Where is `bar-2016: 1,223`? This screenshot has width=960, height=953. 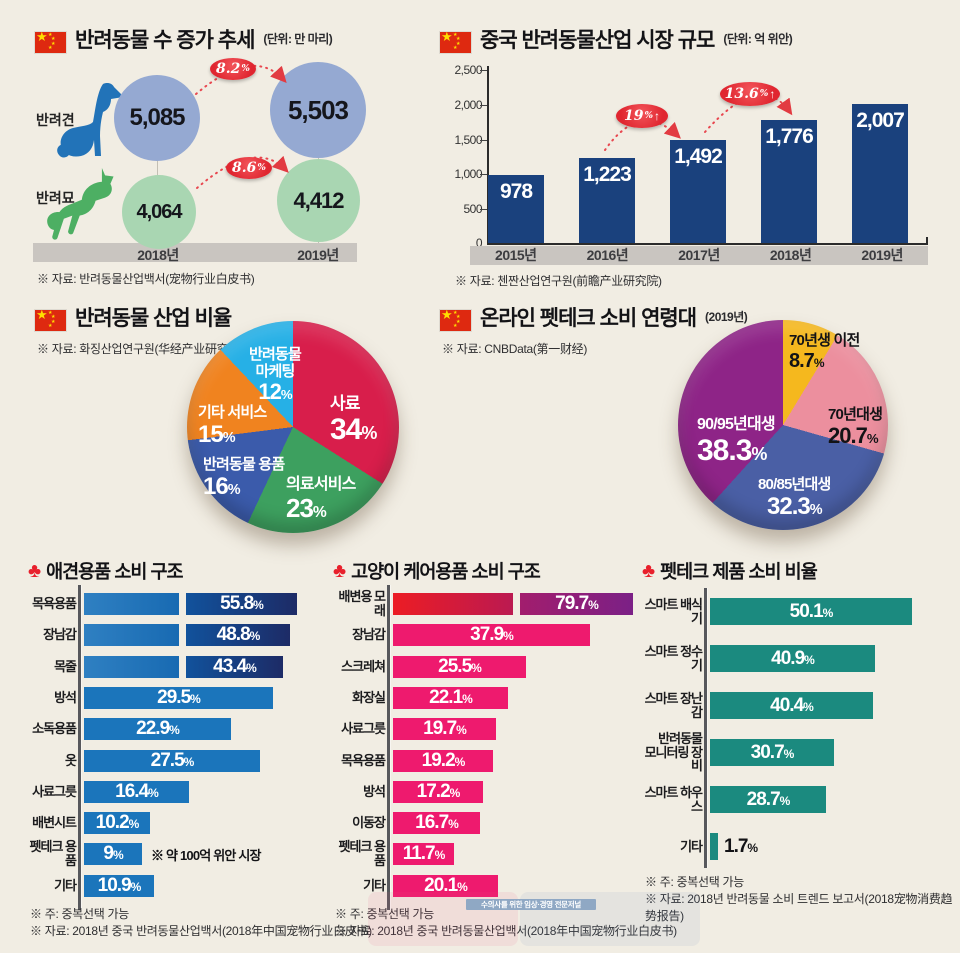 bar-2016: 1,223 is located at coordinates (607, 200).